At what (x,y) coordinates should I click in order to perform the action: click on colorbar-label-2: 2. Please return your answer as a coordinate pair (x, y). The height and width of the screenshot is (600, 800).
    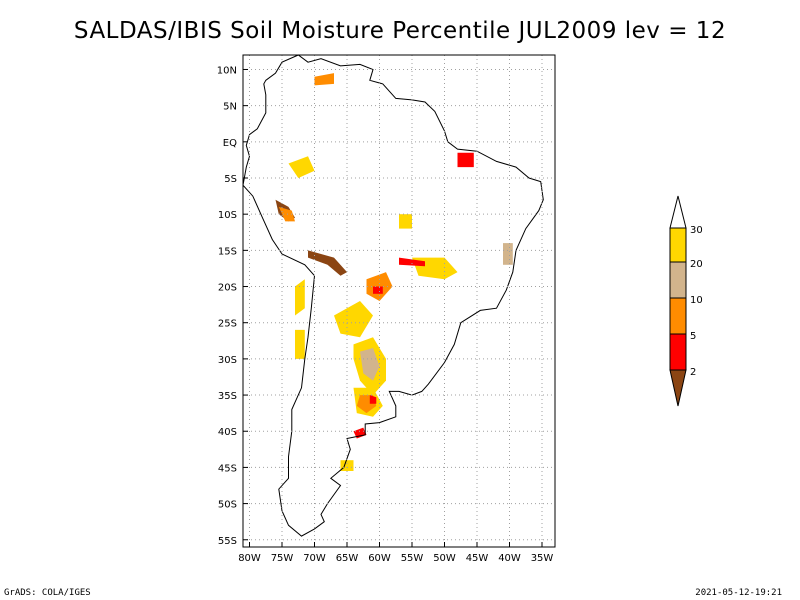
    Looking at the image, I should click on (693, 372).